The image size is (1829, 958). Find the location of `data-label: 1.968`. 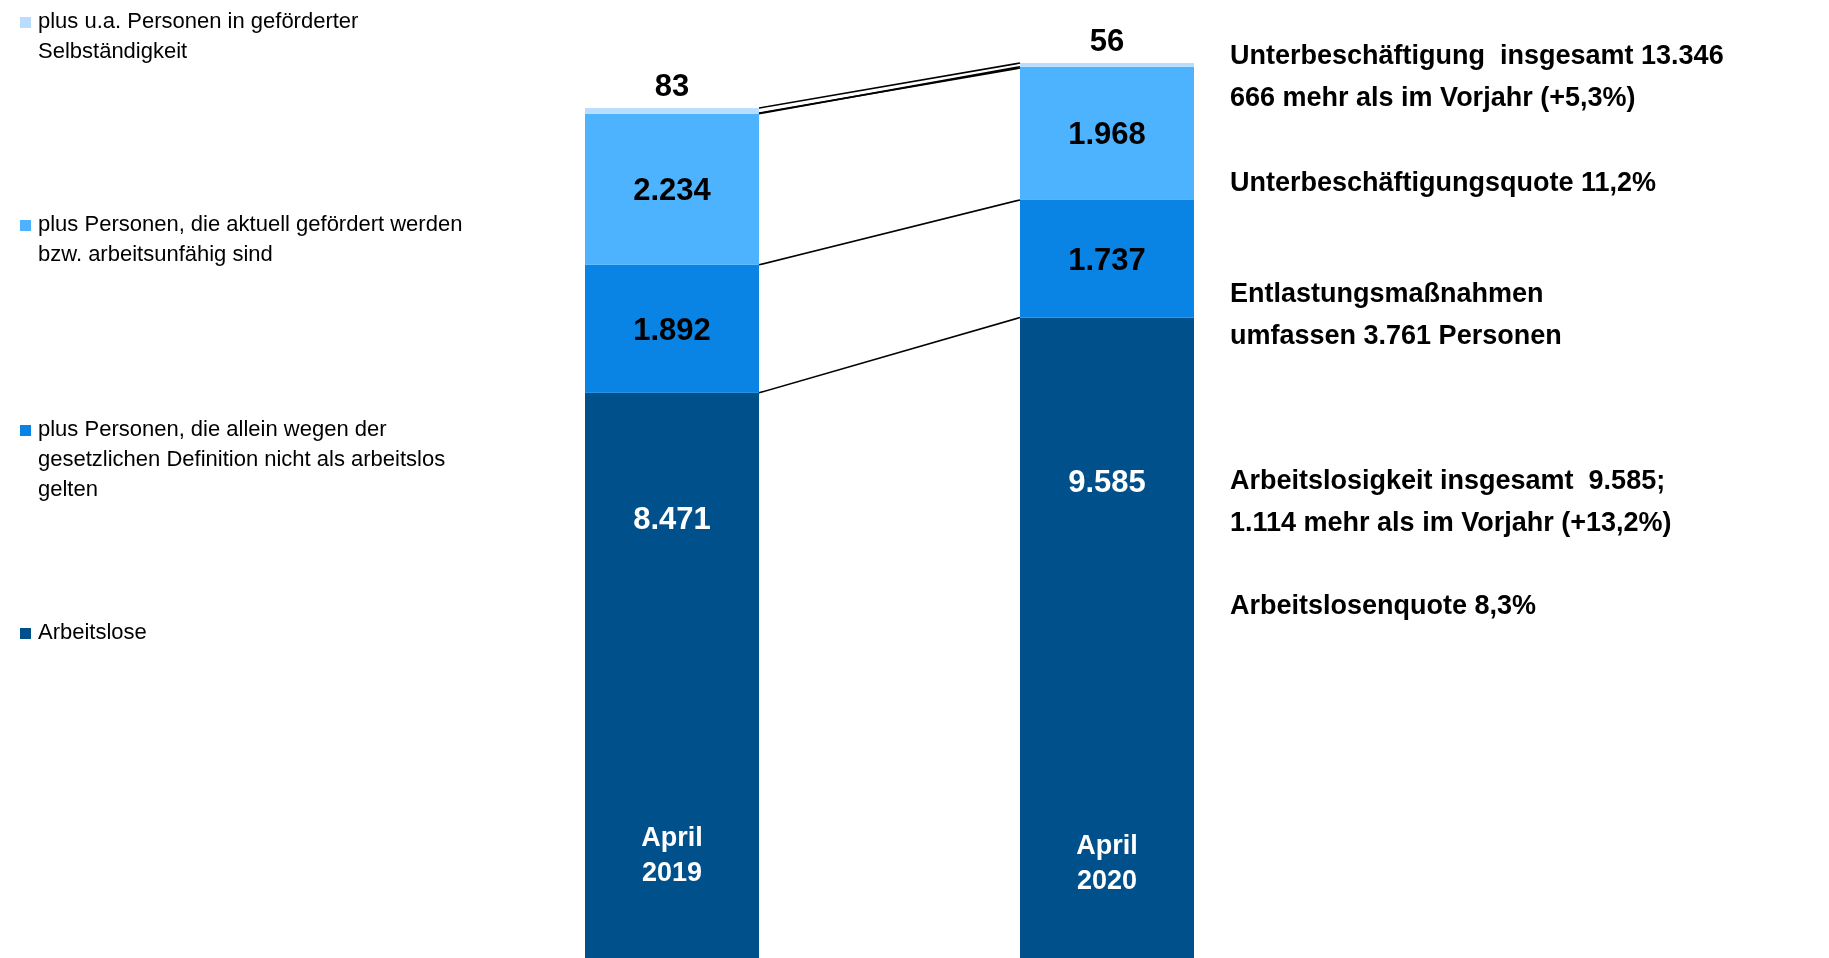

data-label: 1.968 is located at coordinates (1107, 134).